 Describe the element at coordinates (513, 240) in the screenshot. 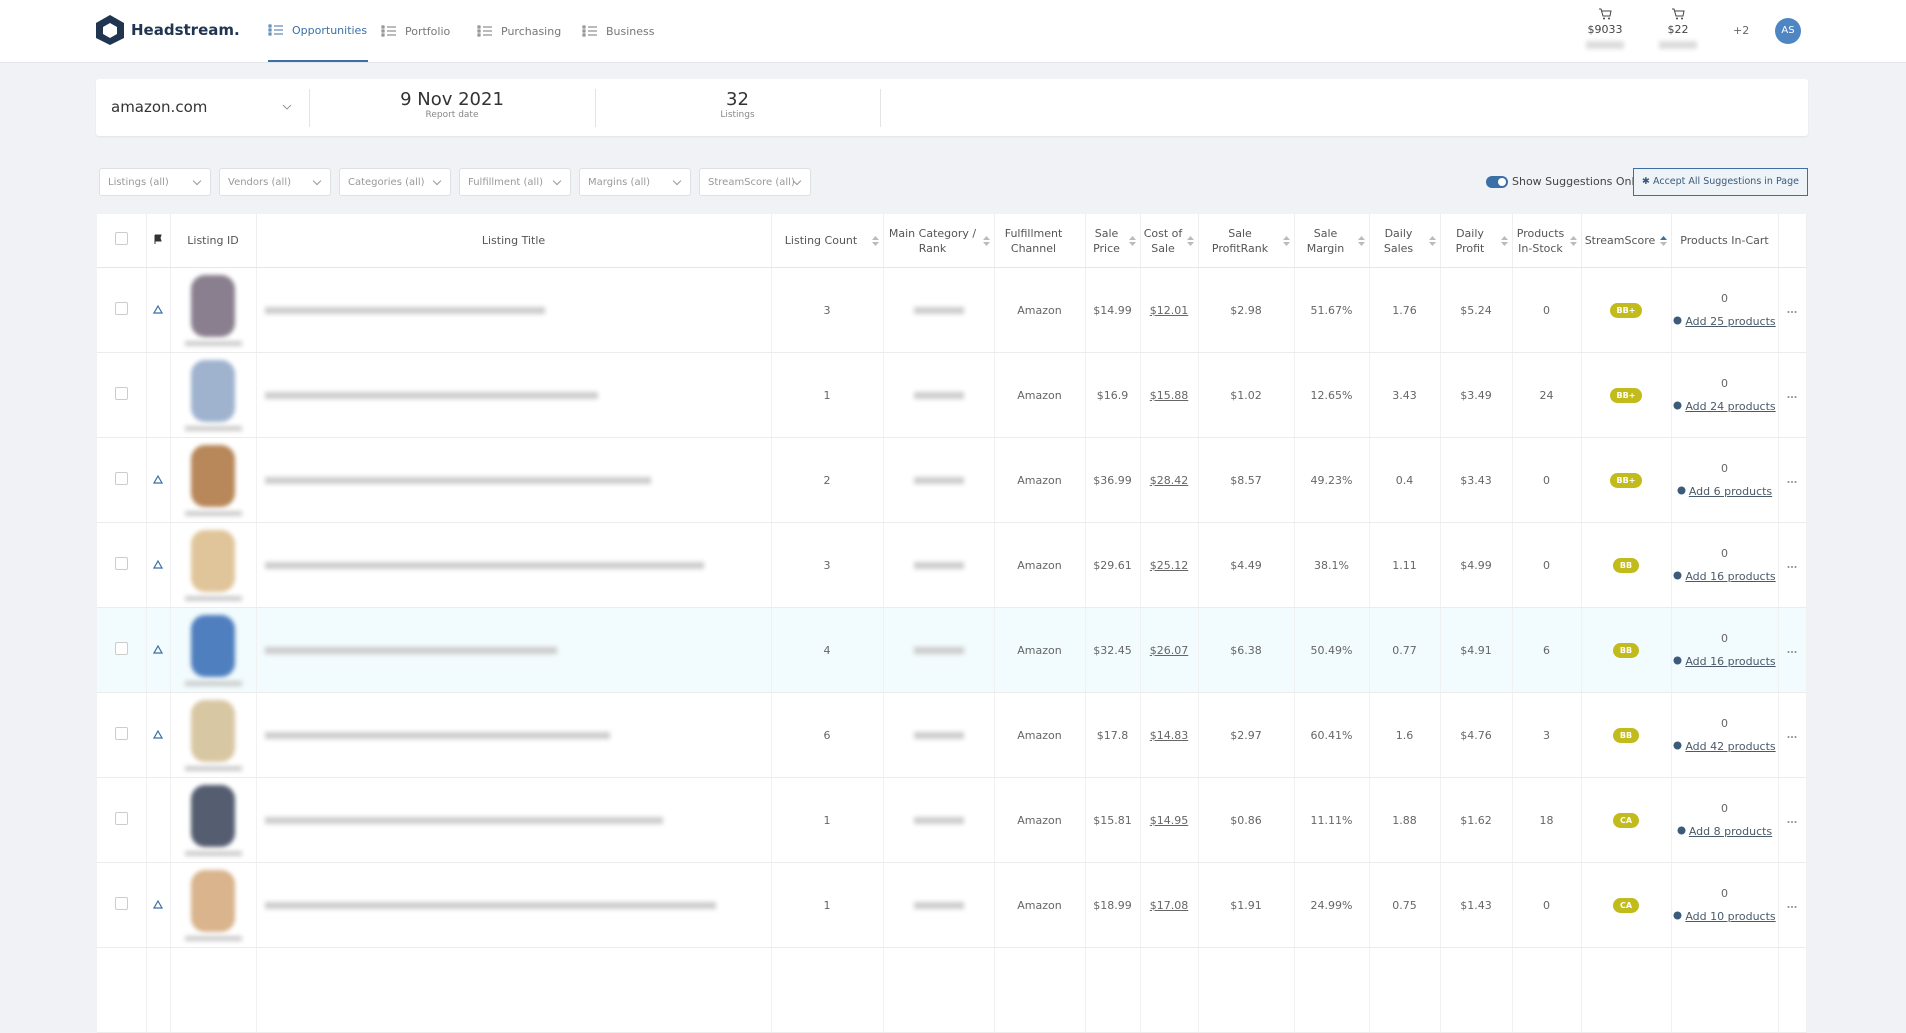

I see `header-label: Listing Title` at that location.